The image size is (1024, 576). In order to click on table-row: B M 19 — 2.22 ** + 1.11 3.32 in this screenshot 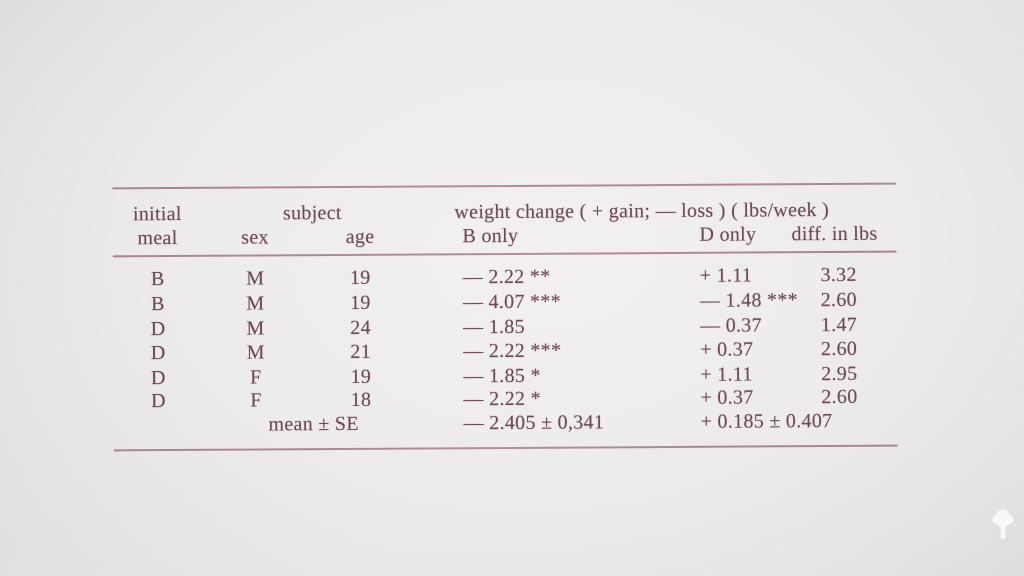, I will do `click(505, 277)`.